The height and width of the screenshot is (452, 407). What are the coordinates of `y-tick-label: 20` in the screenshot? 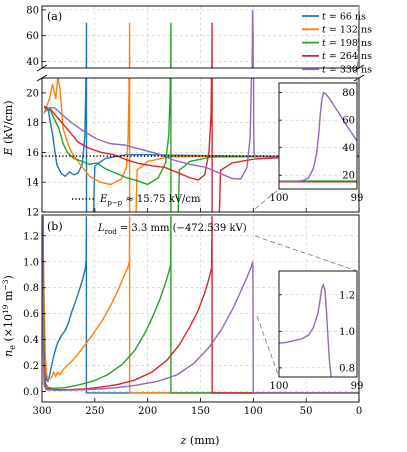 It's located at (32, 93).